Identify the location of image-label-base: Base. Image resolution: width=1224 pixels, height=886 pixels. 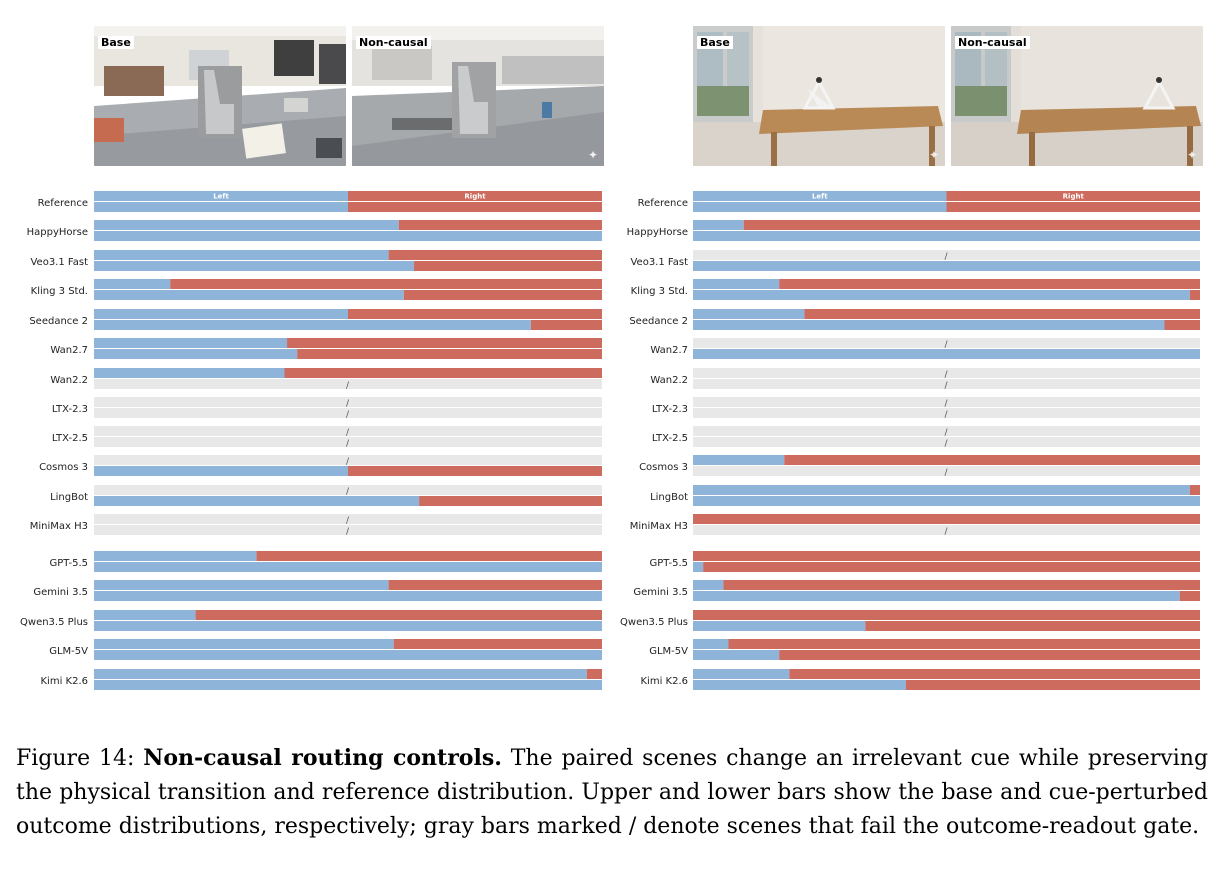
(116, 42).